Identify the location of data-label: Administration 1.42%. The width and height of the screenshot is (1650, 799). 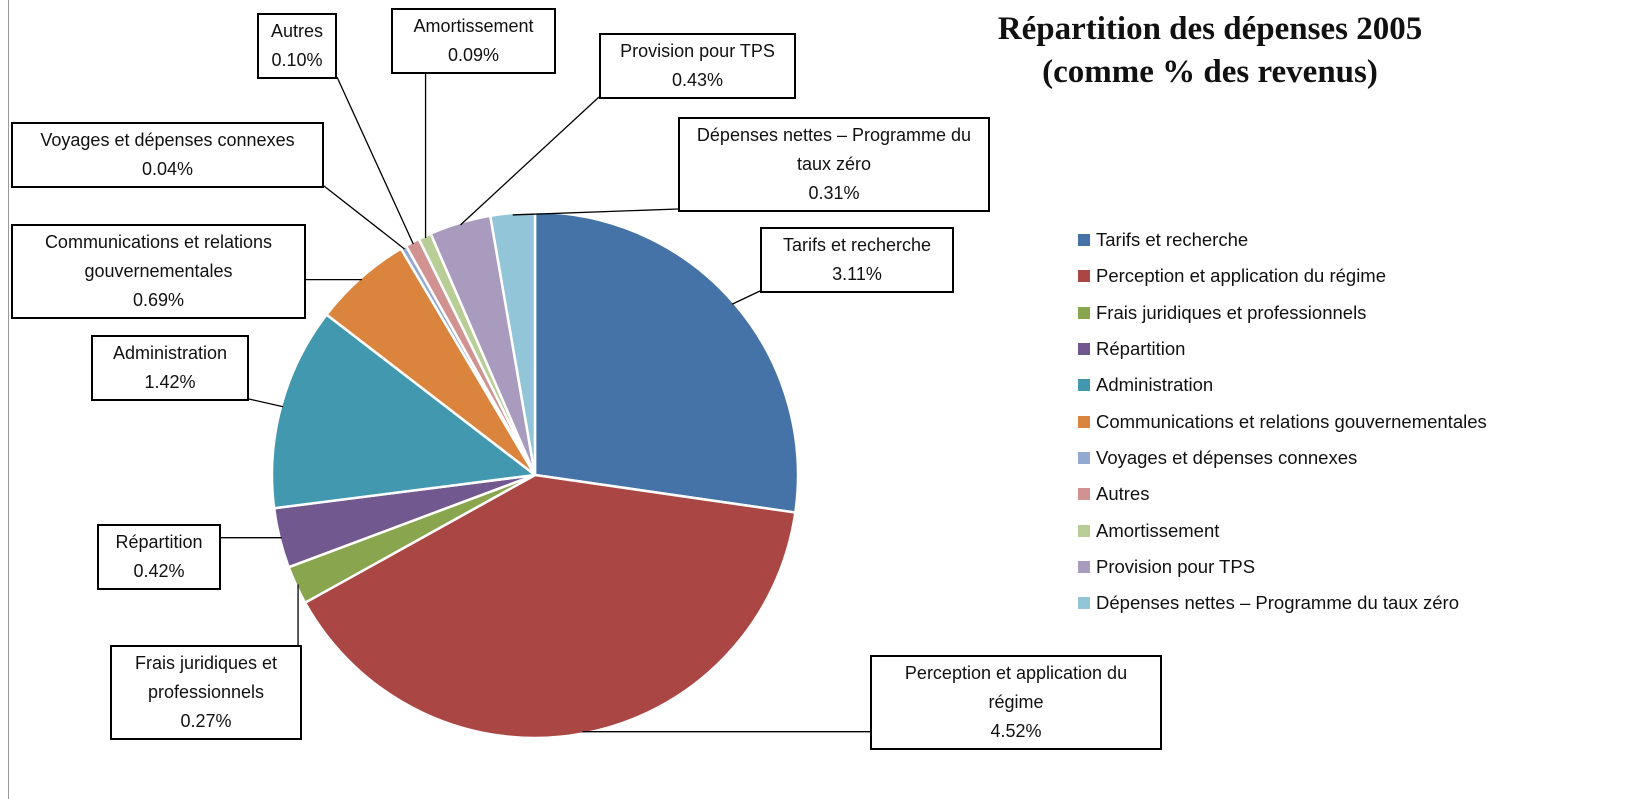
(170, 368).